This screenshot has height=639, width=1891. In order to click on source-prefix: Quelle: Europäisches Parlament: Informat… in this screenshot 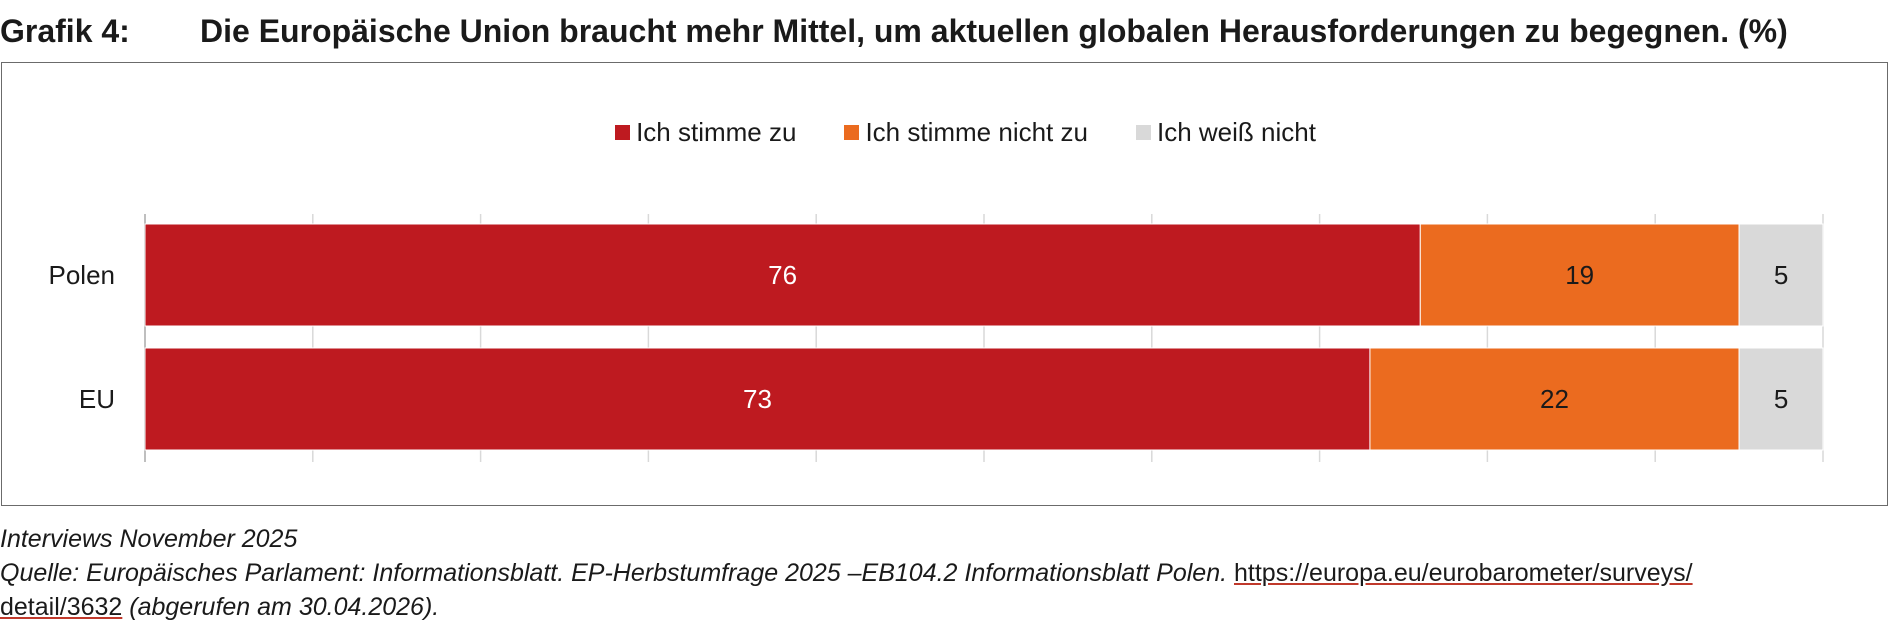, I will do `click(617, 573)`.